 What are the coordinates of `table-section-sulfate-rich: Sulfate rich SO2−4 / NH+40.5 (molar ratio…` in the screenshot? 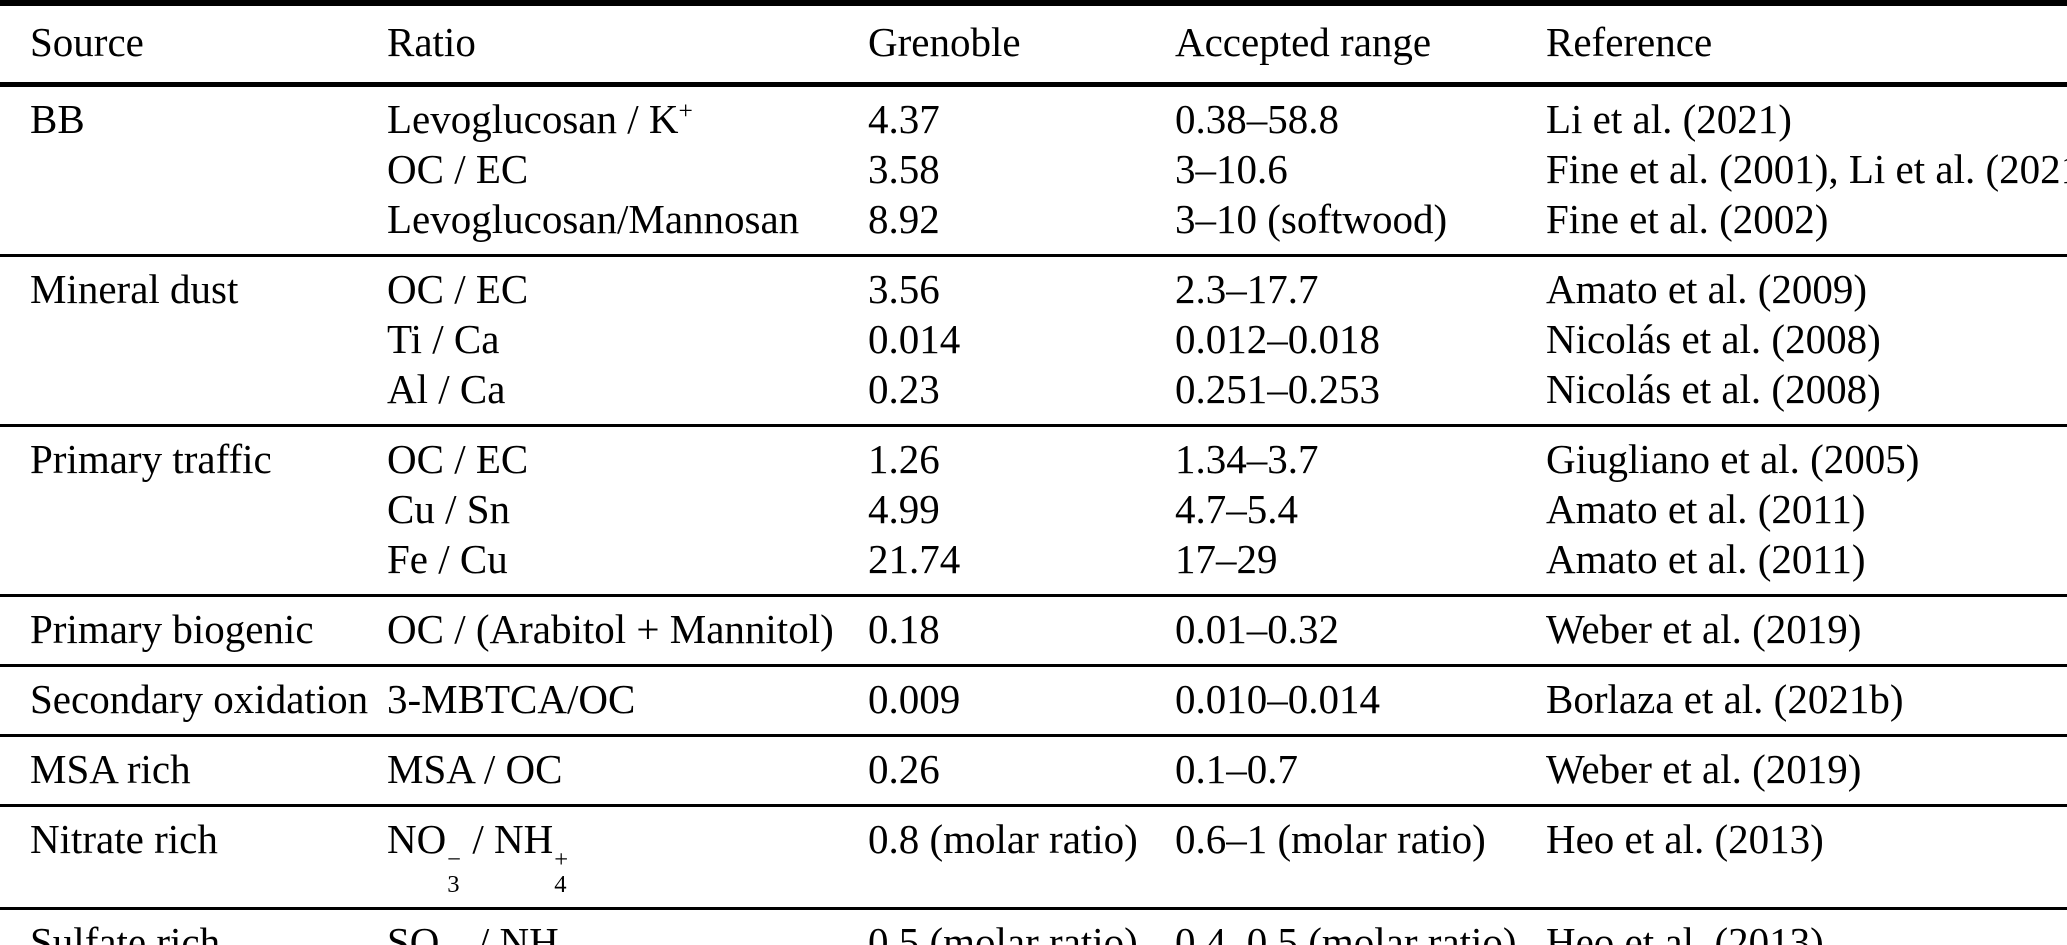 It's located at (1033, 926).